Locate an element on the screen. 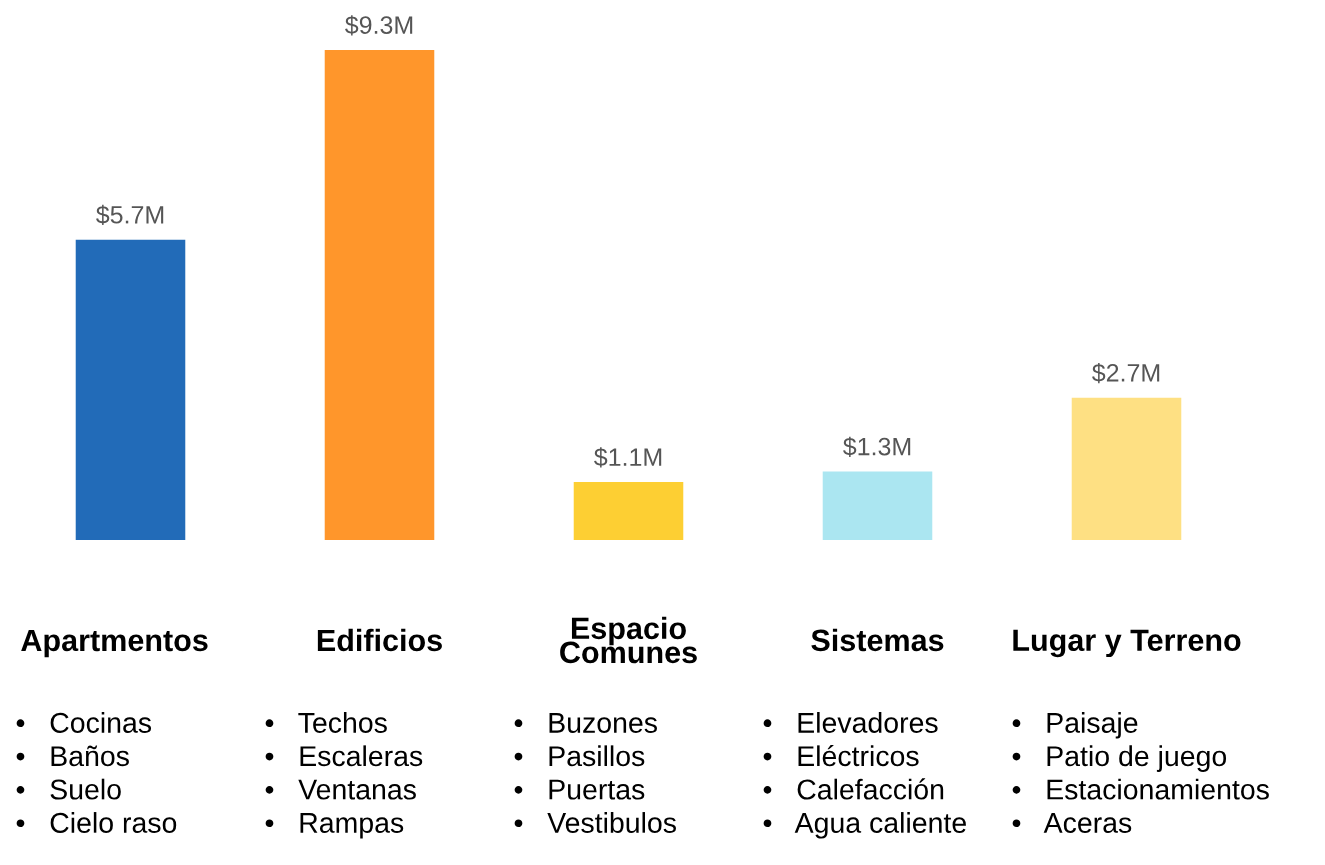 The image size is (1325, 865). data-label: $9.3M is located at coordinates (379, 25).